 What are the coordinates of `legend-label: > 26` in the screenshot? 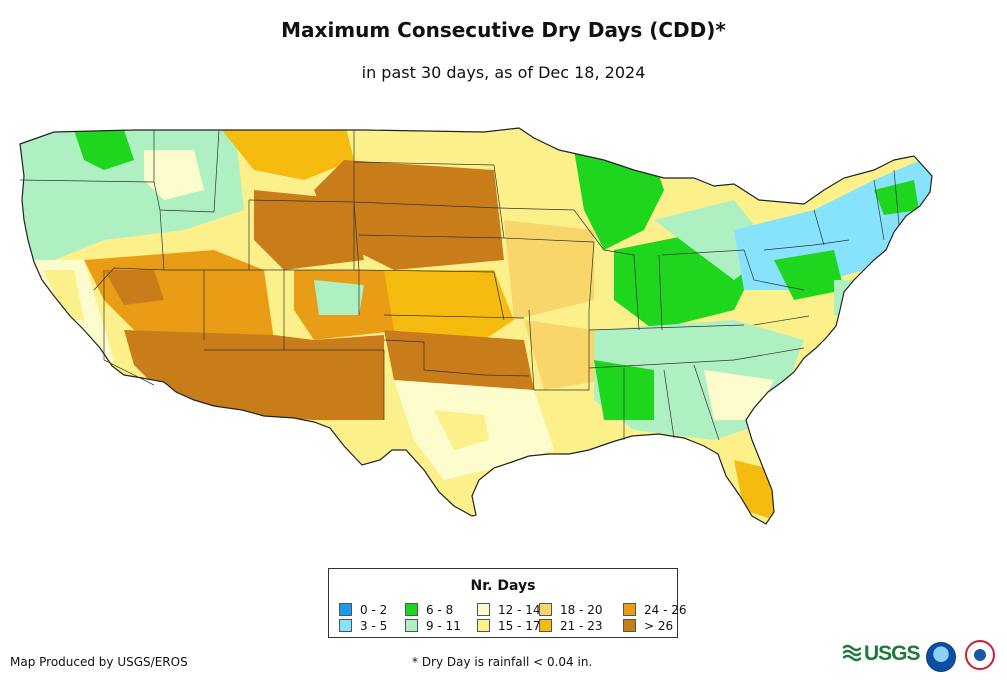 It's located at (659, 626).